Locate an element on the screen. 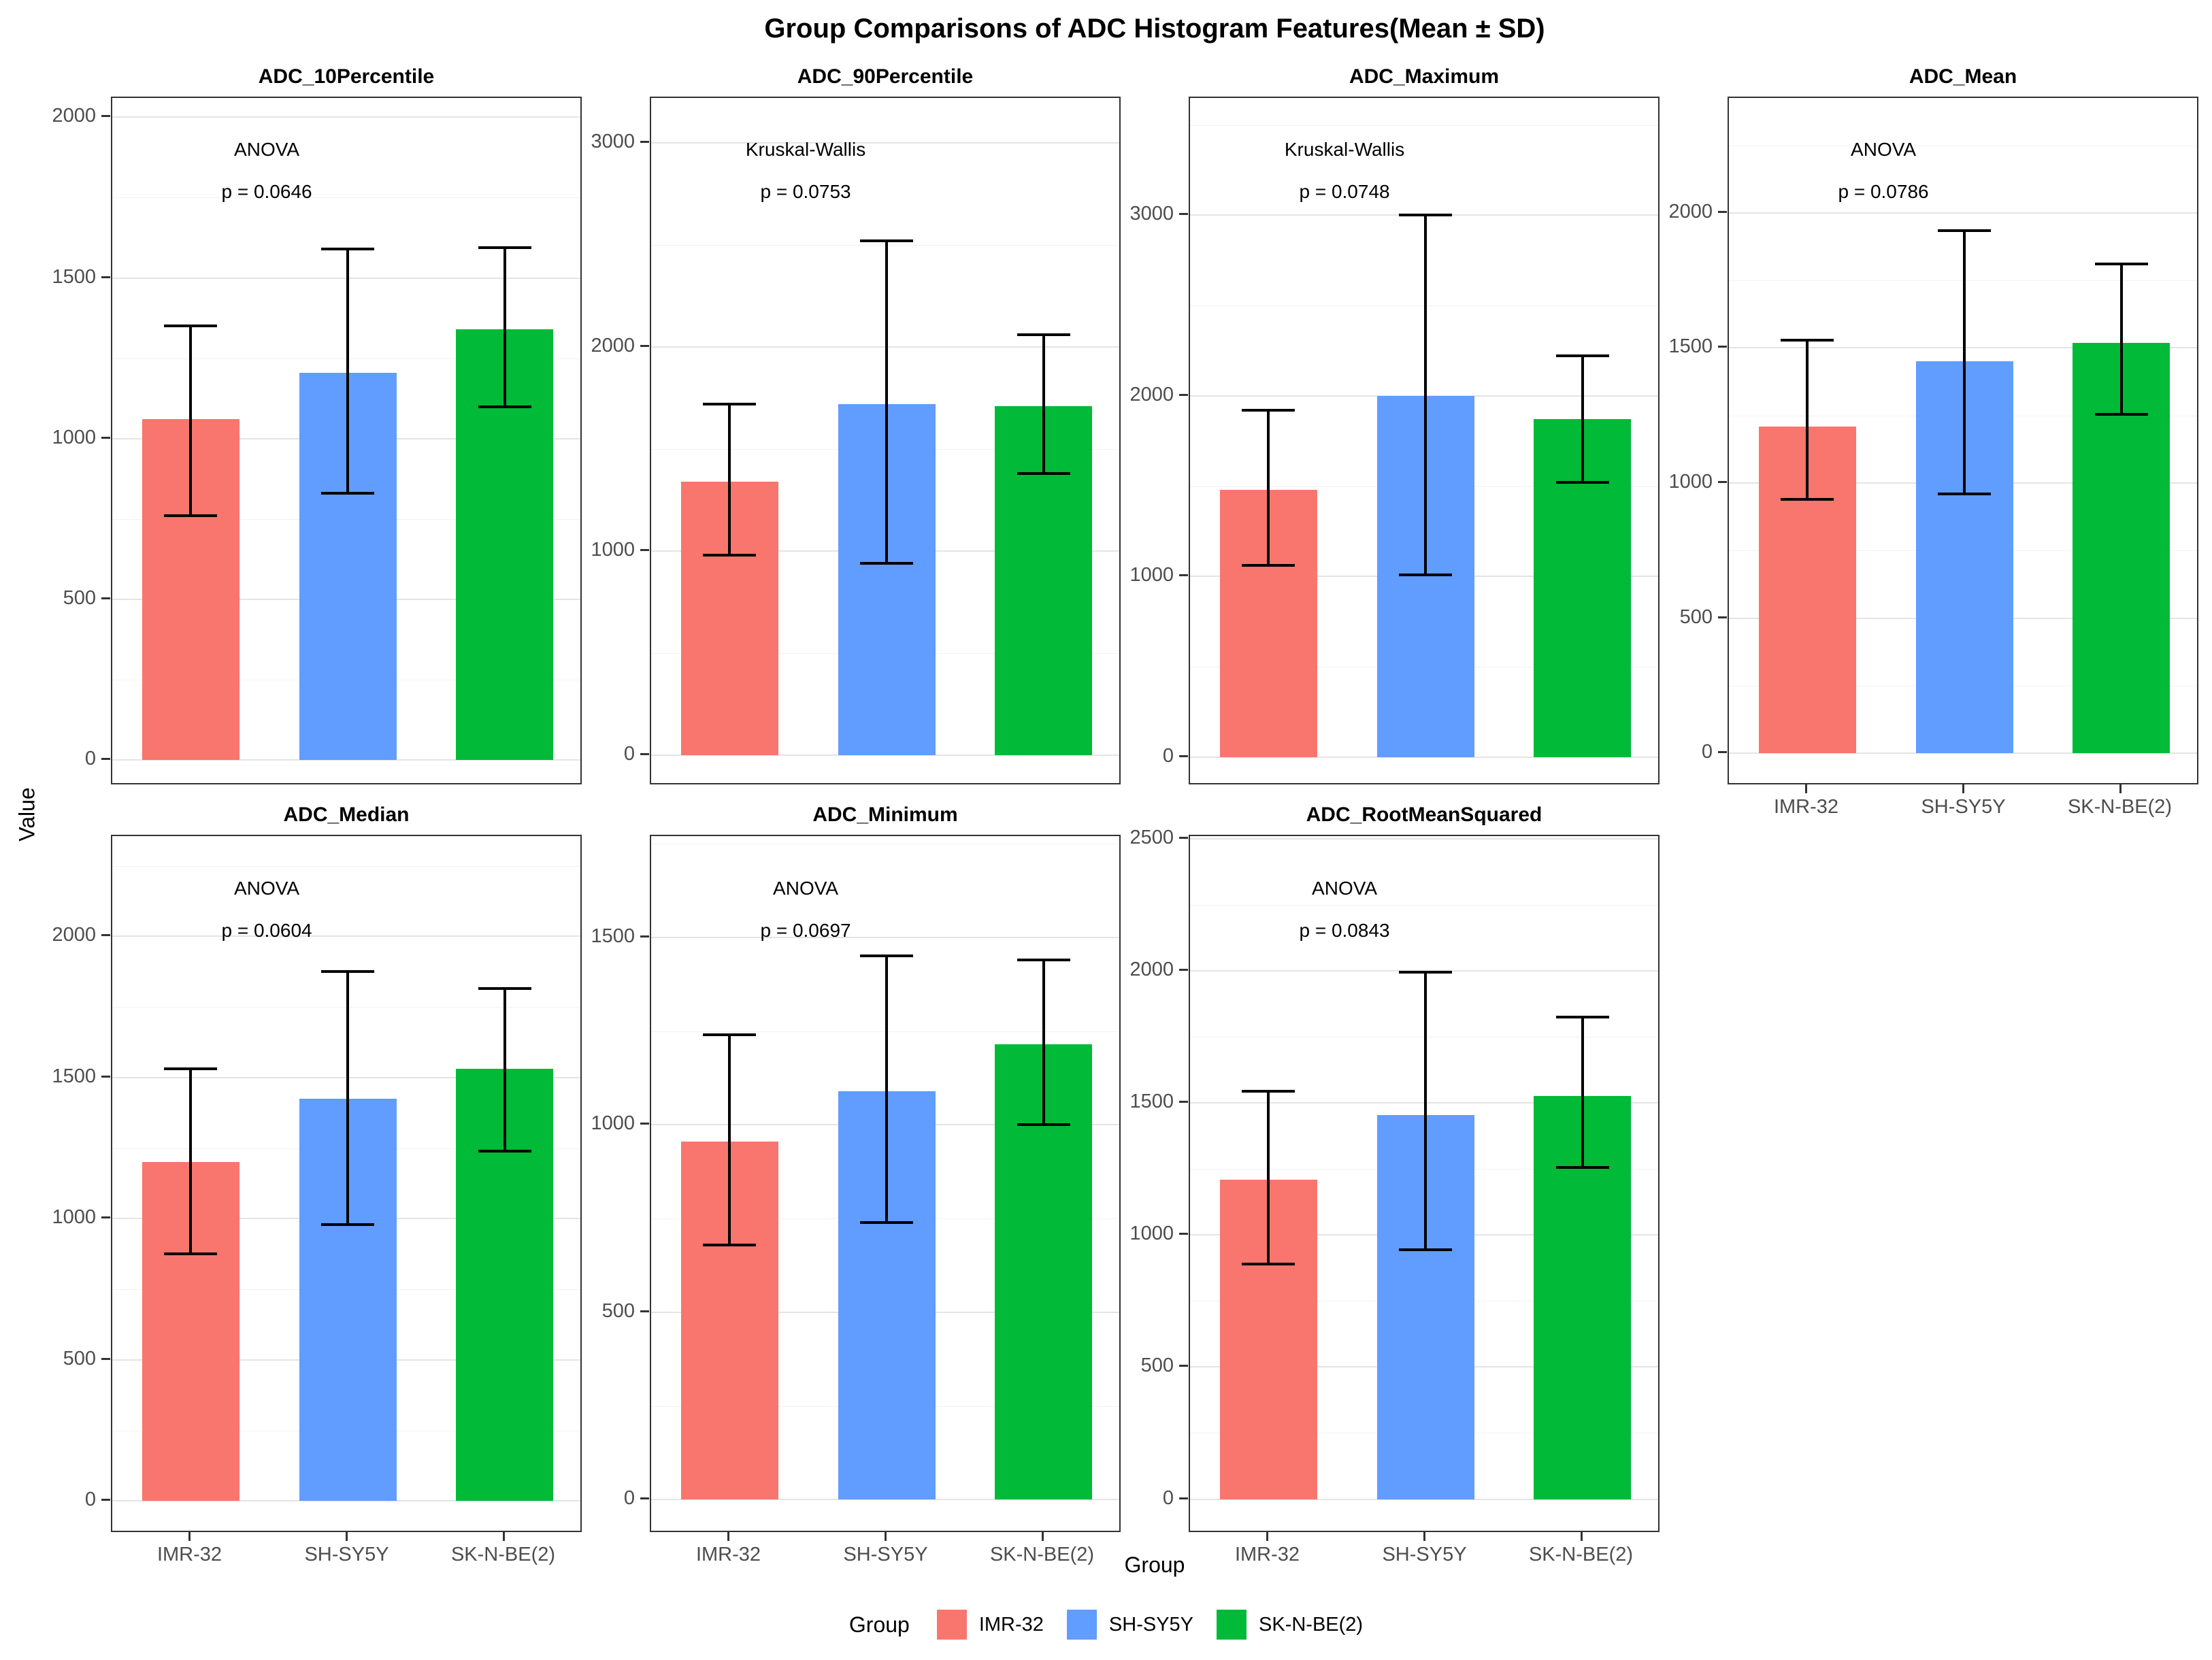  stat-p-value: p = 0.0786 is located at coordinates (1883, 191).